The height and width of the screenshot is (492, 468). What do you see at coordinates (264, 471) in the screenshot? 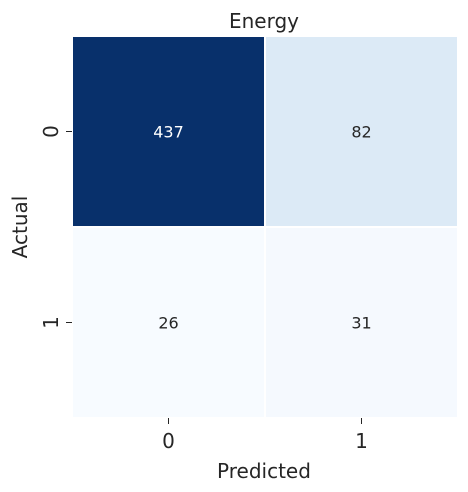
I see `x-axis-label: Predicted` at bounding box center [264, 471].